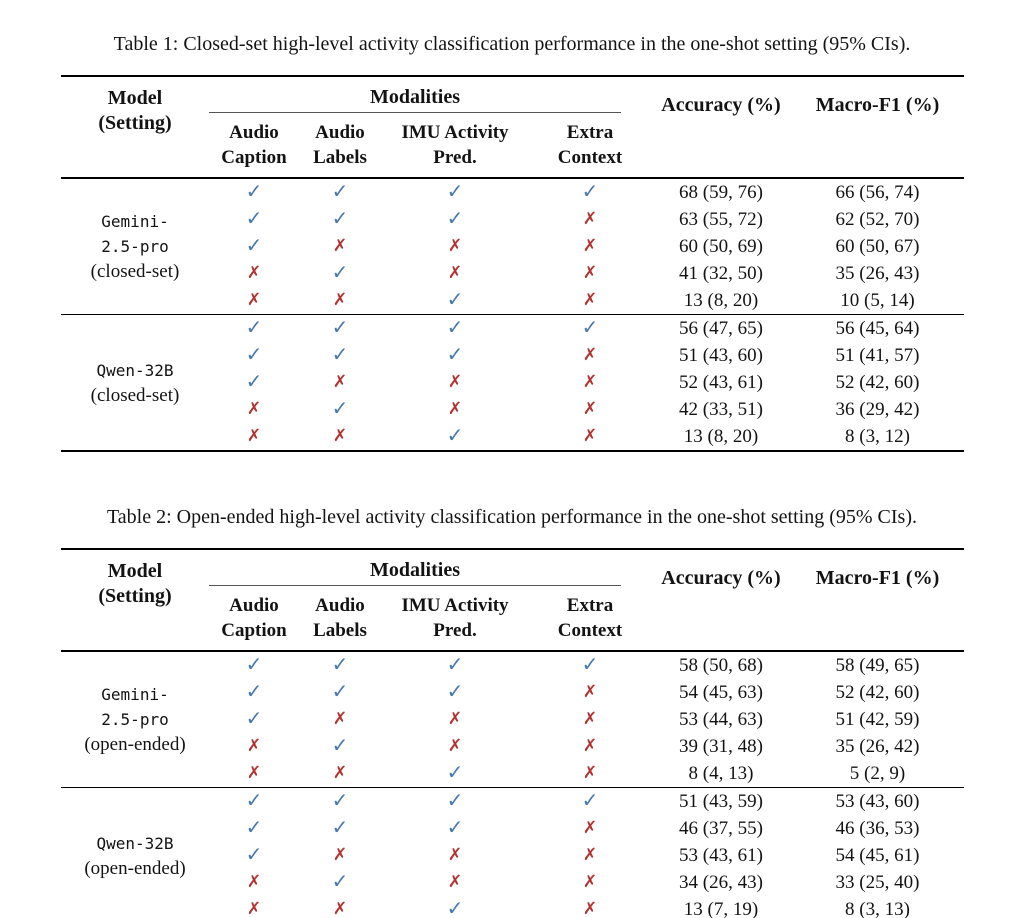 This screenshot has width=1024, height=918. I want to click on subheader-line: Caption, so click(254, 630).